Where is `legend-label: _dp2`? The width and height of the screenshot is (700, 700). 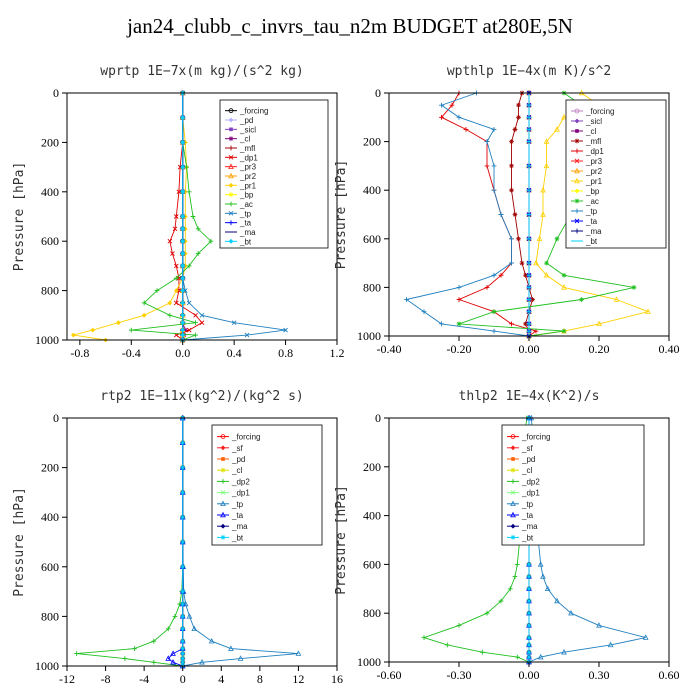 legend-label: _dp2 is located at coordinates (240, 481).